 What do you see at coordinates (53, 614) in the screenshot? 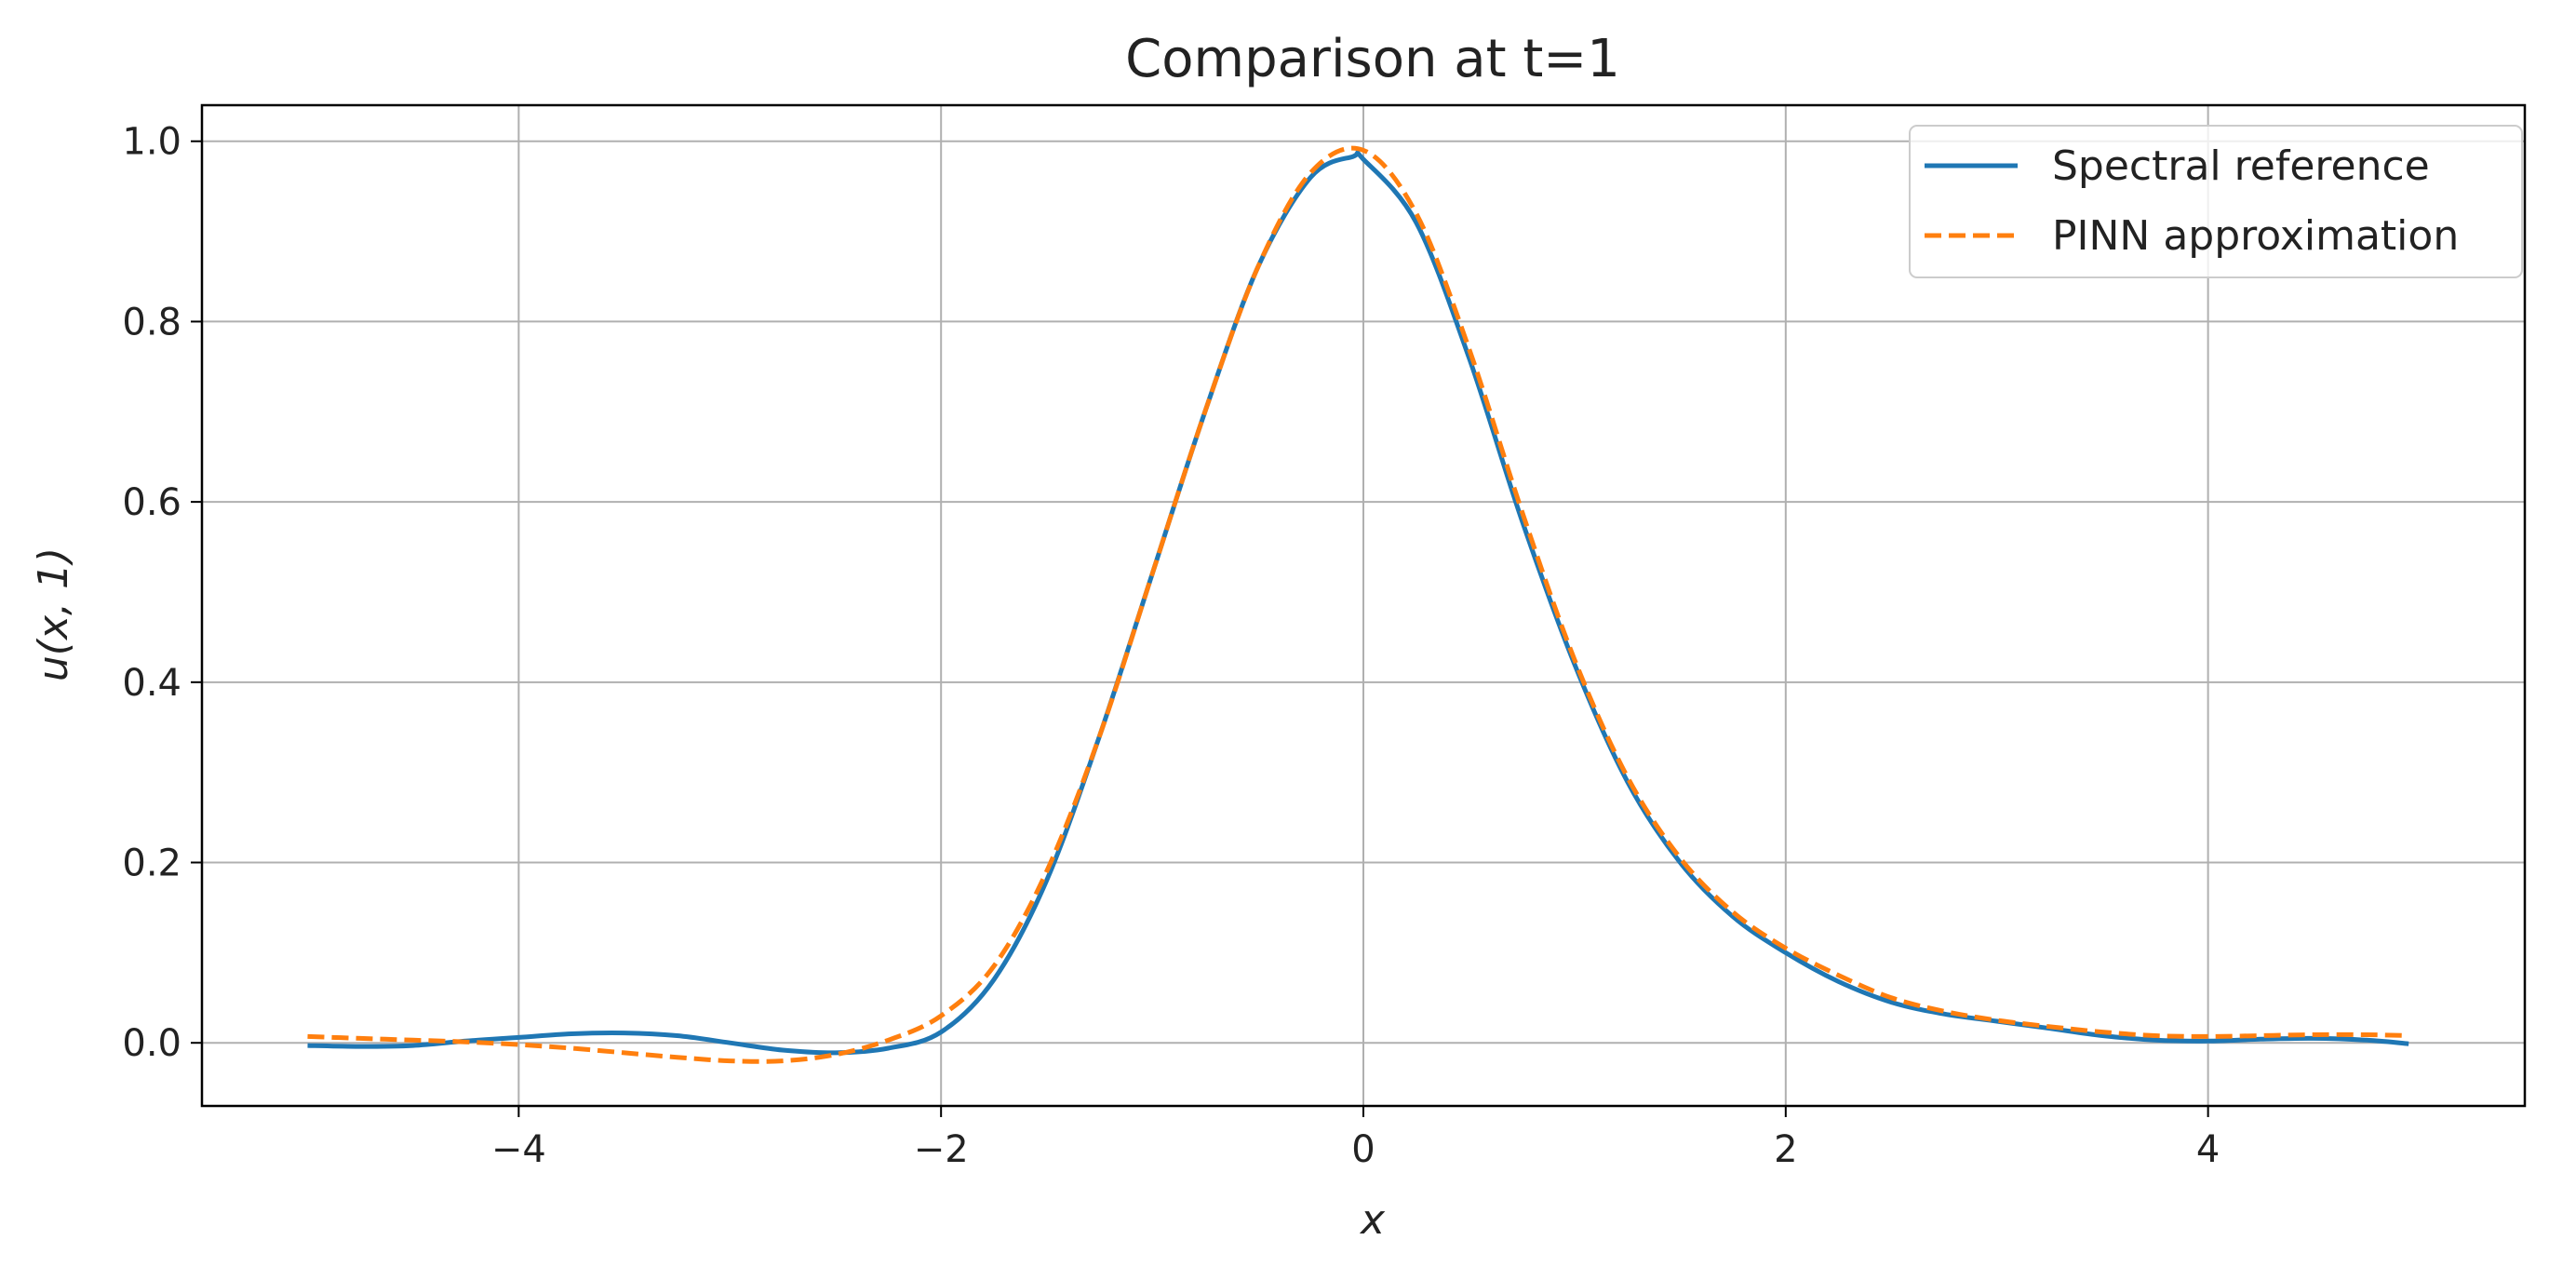
I see `y-axis-label: u(x, 1)` at bounding box center [53, 614].